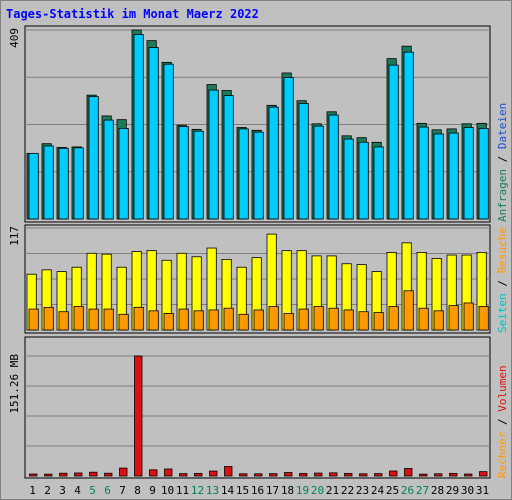 The height and width of the screenshot is (500, 512). What do you see at coordinates (14, 384) in the screenshot?
I see `y-max-label: 151.26 MB` at bounding box center [14, 384].